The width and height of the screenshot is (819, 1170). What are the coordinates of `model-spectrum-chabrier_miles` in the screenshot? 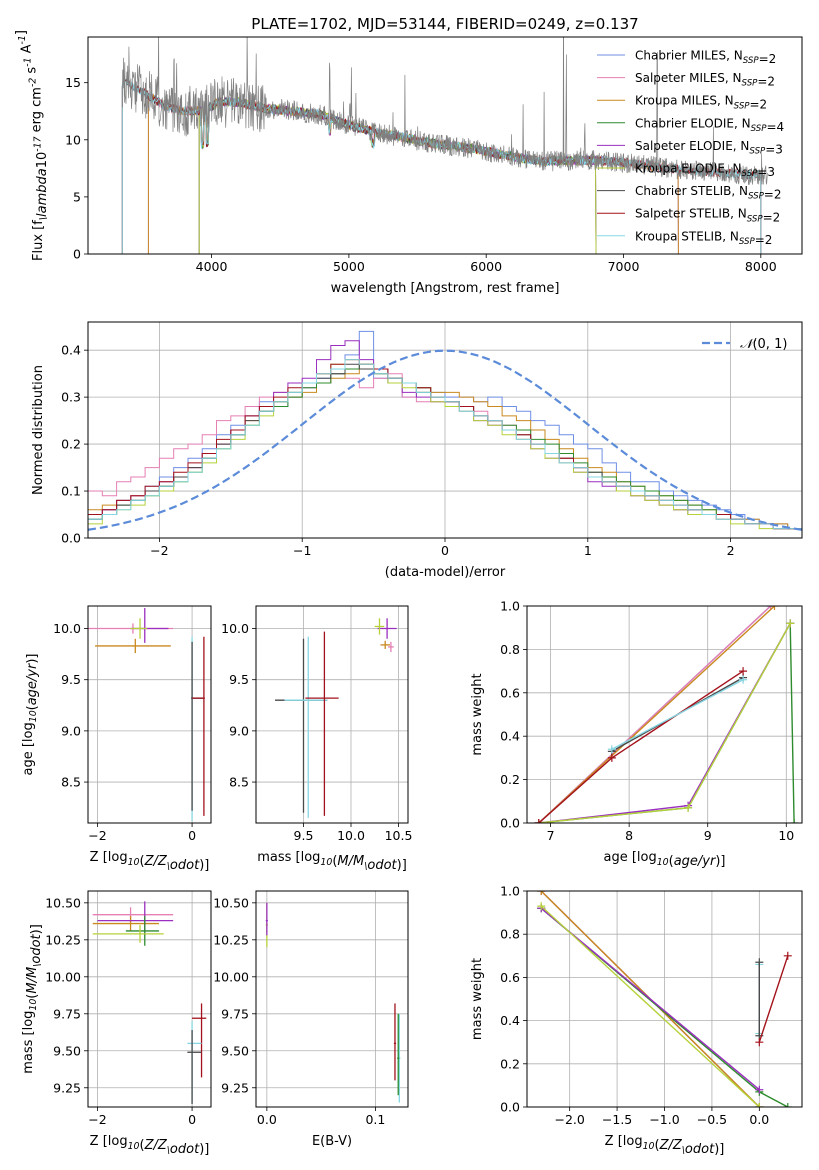 It's located at (413, 173).